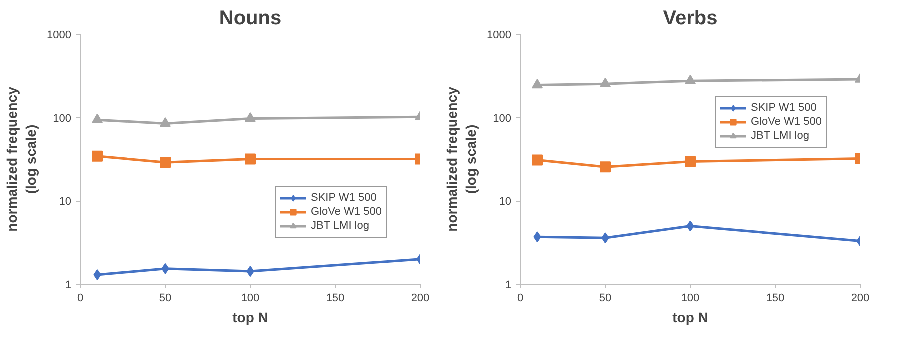 This screenshot has width=899, height=346. I want to click on chart-title: Nouns, so click(250, 19).